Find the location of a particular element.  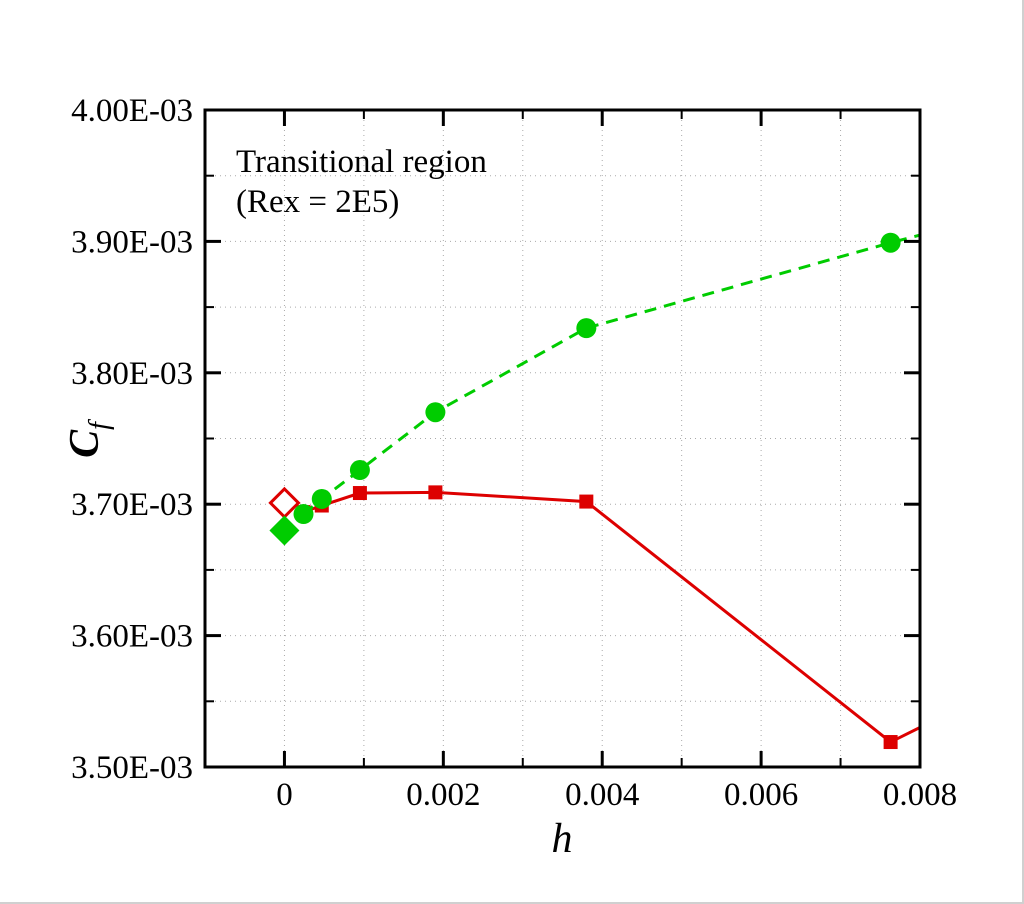

svg-text: Cf is located at coordinates (88, 438).